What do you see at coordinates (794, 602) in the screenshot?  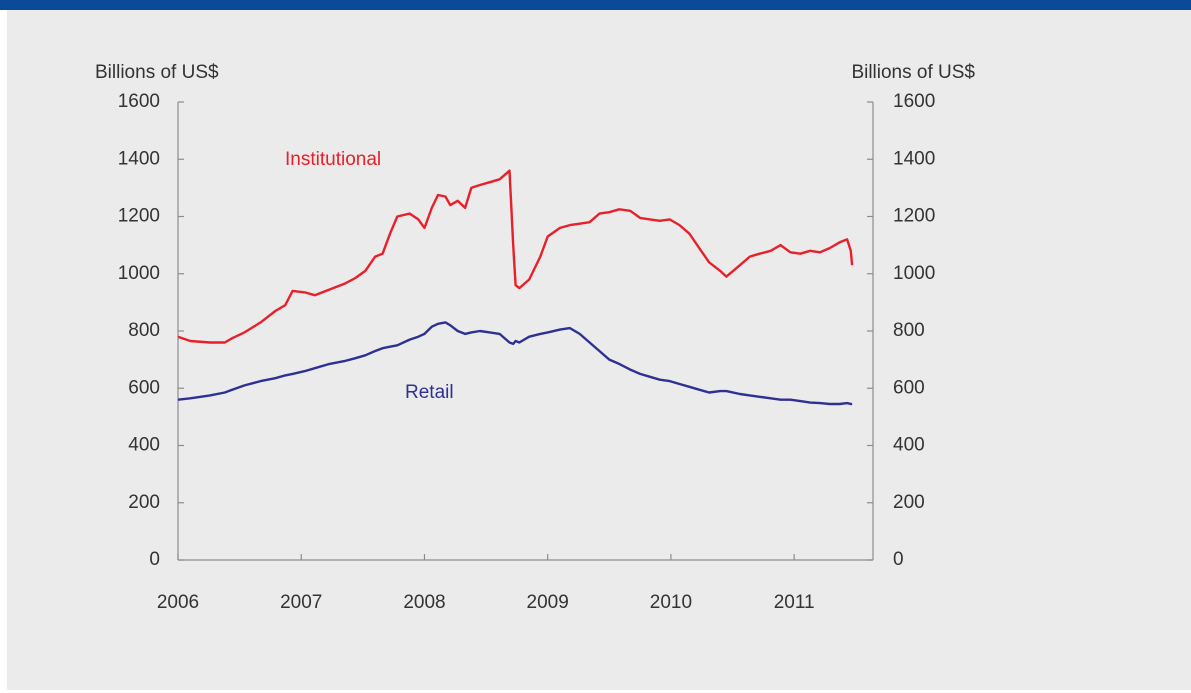 I see `x-tick-label: 2011` at bounding box center [794, 602].